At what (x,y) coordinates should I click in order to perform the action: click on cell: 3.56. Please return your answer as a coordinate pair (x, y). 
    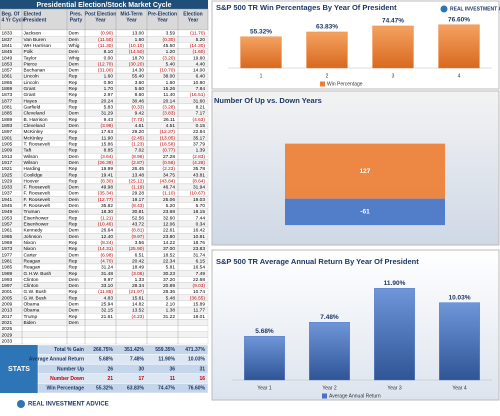
    Looking at the image, I should click on (140, 243).